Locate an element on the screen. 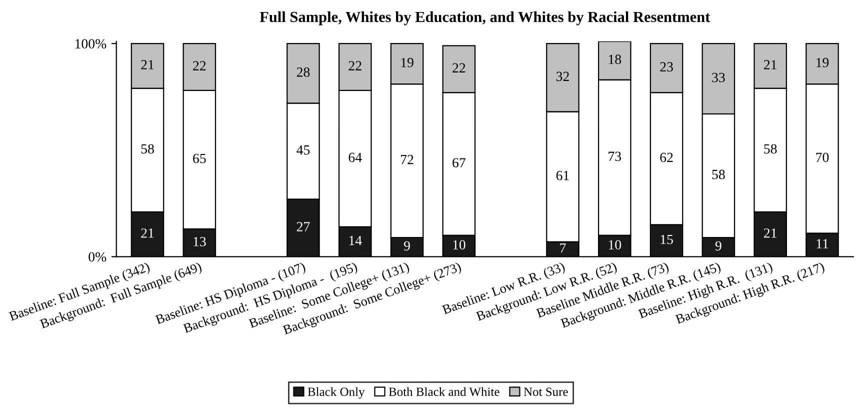 Image resolution: width=862 pixels, height=414 pixels. data-label: 65 is located at coordinates (199, 159).